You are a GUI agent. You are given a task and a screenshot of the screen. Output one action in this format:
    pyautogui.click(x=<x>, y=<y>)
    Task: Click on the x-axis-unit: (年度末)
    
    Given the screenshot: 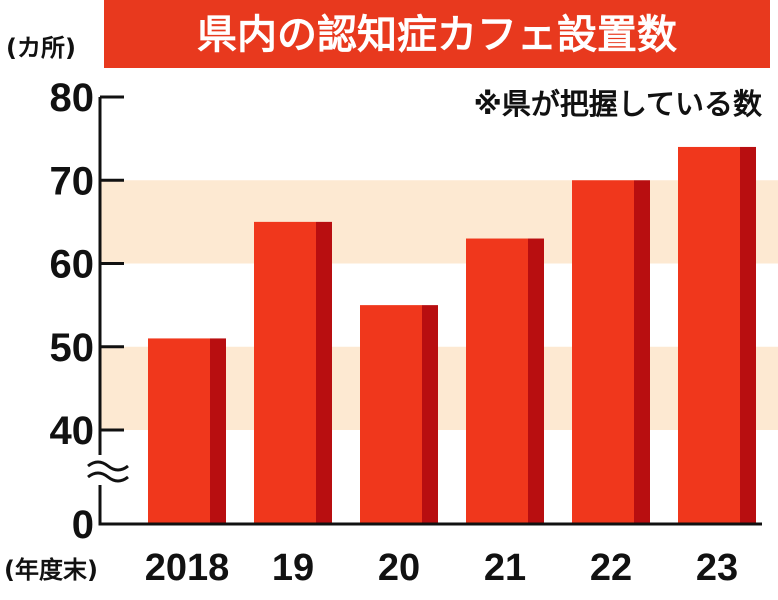 What is the action you would take?
    pyautogui.click(x=51, y=570)
    